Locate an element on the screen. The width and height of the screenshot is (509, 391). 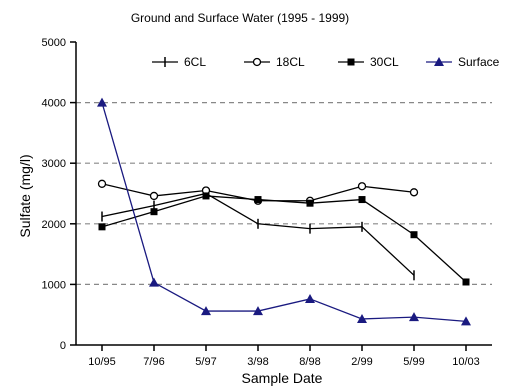
y-tick-label: 5000 is located at coordinates (54, 43).